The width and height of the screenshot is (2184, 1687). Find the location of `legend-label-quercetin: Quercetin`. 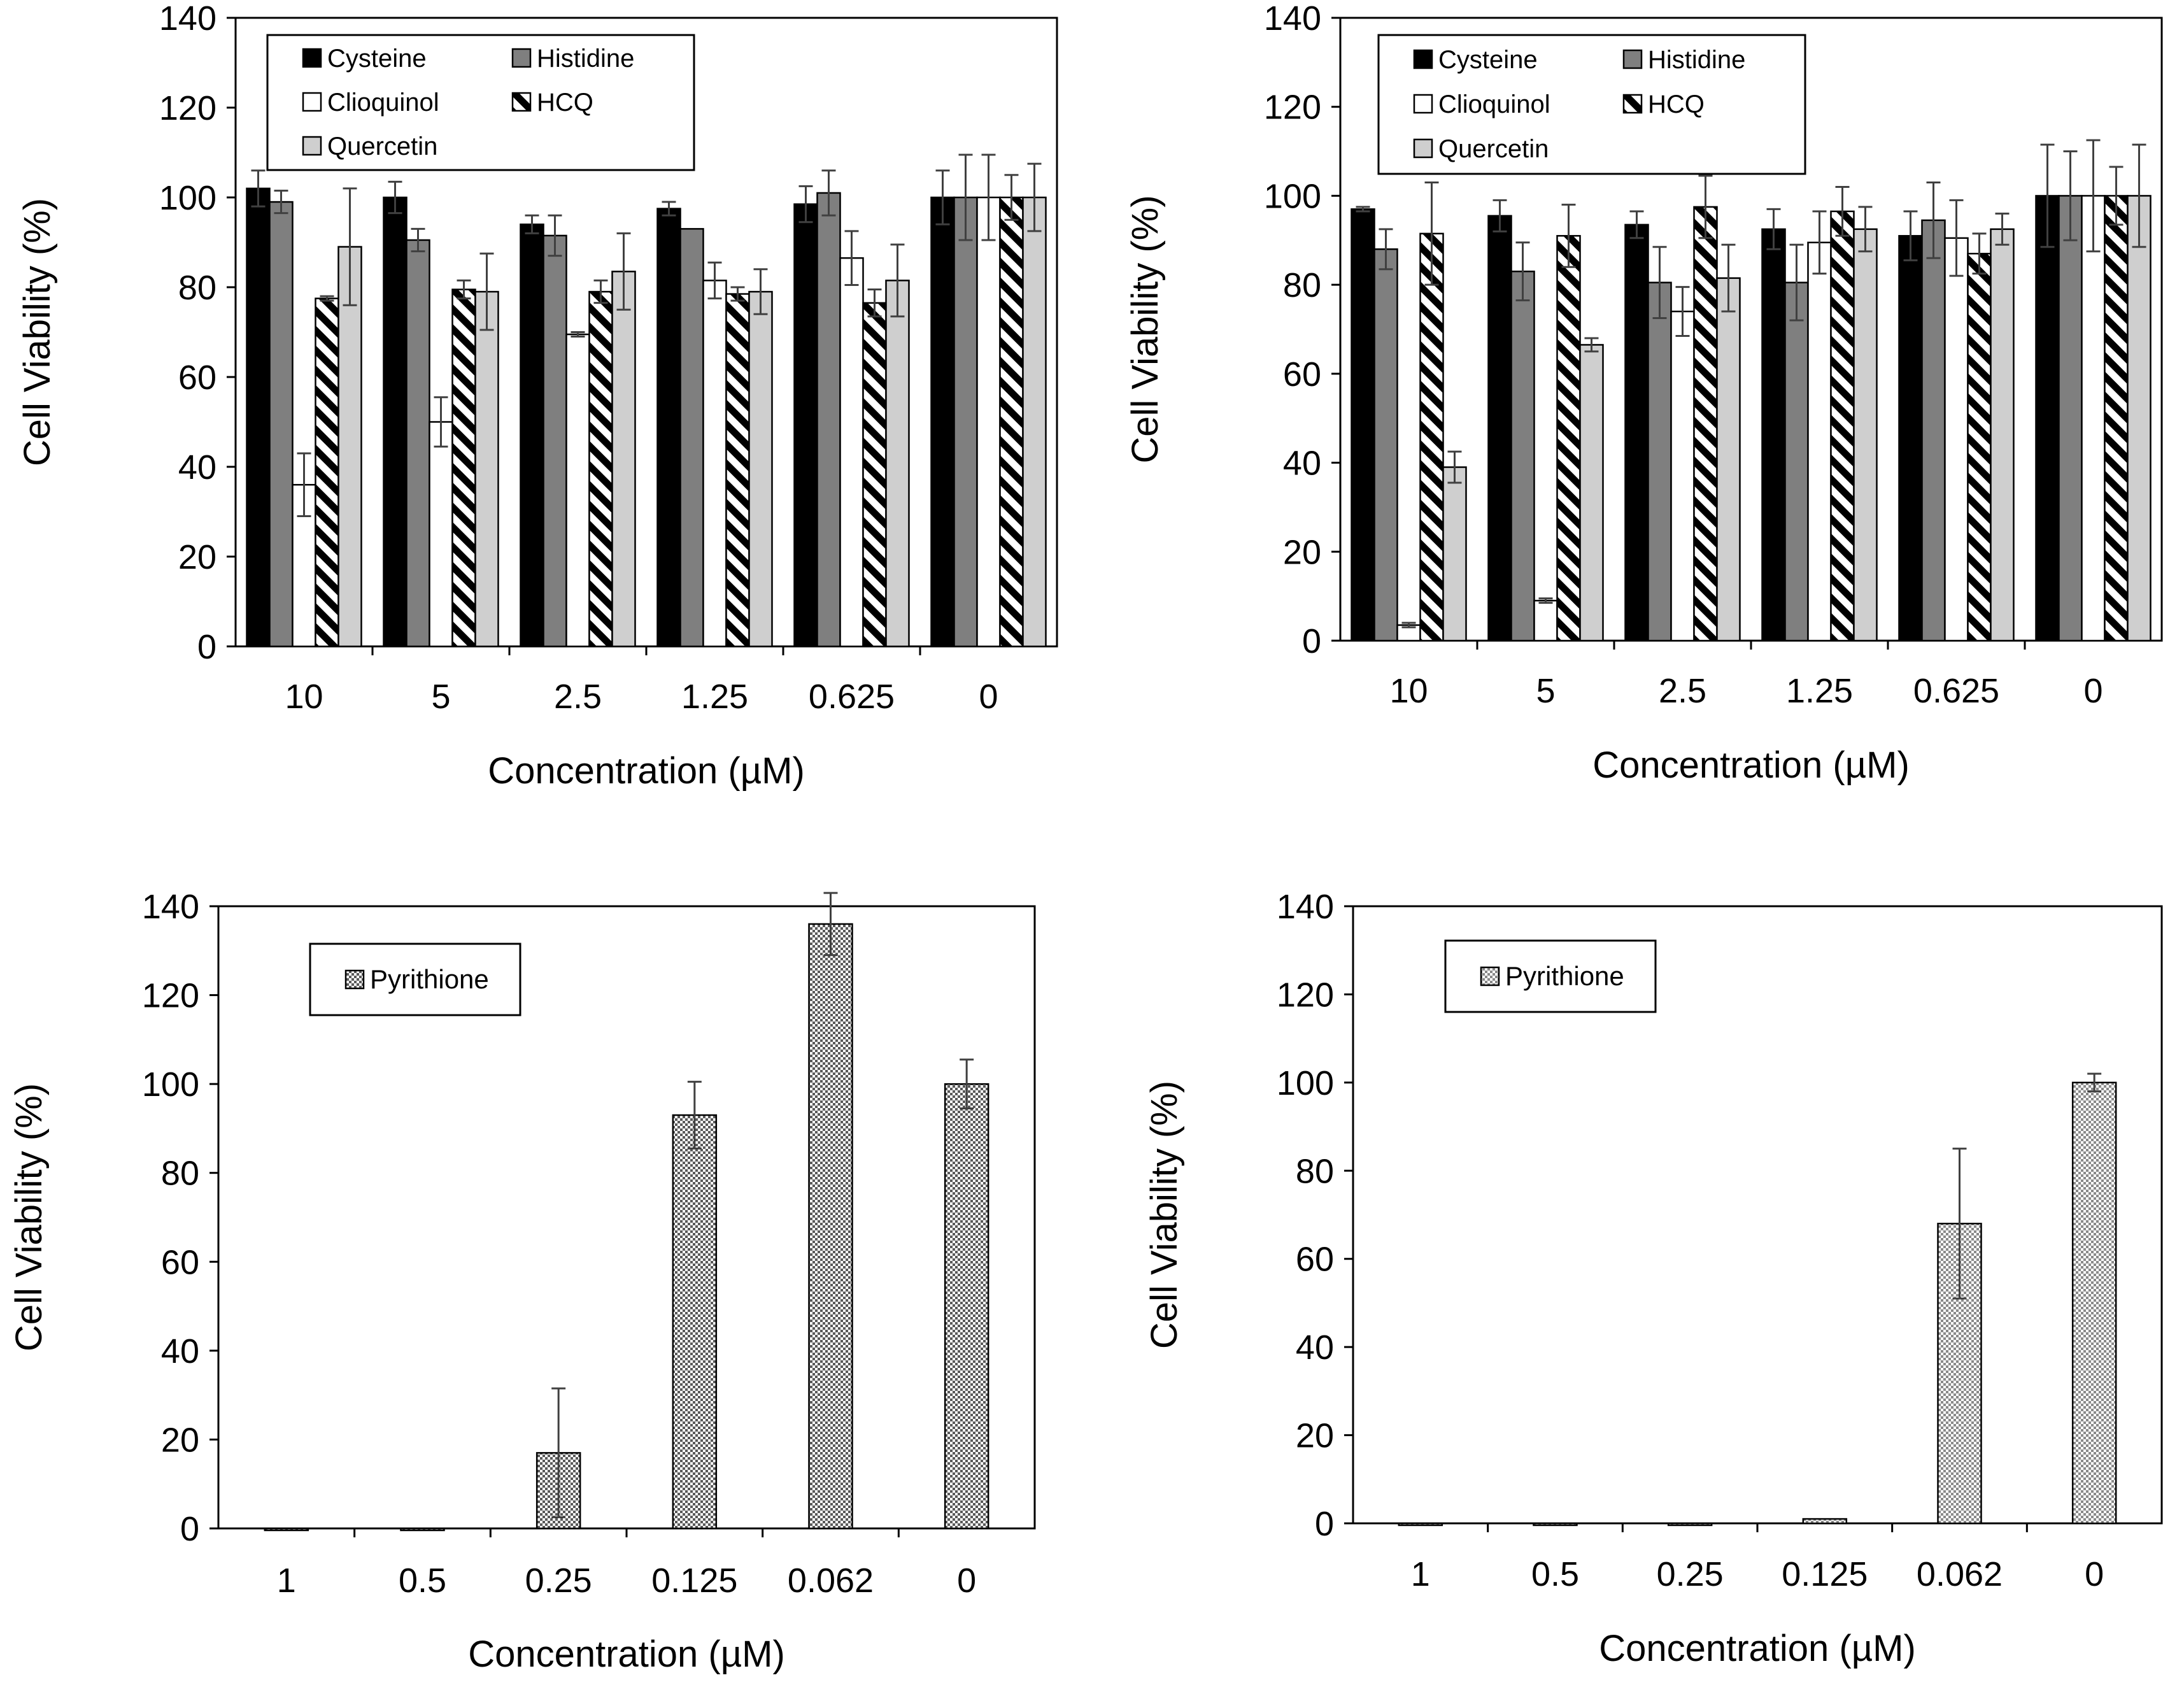

legend-label-quercetin: Quercetin is located at coordinates (1493, 149).